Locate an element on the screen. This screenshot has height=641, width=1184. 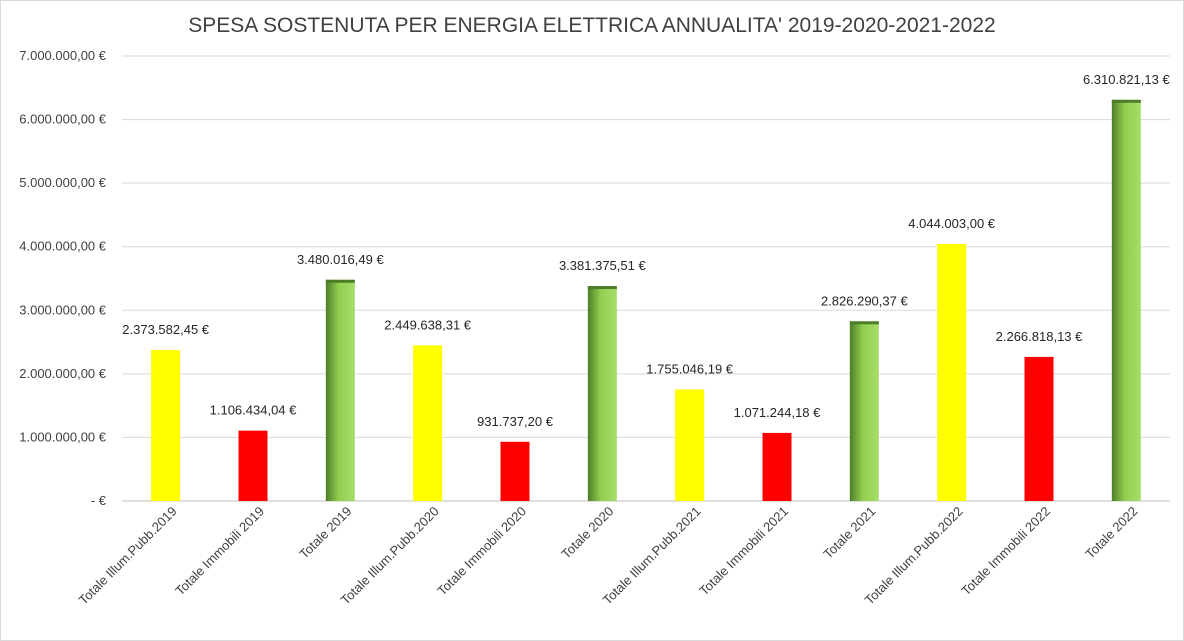
data-label: 4.044.003,00 € is located at coordinates (952, 223).